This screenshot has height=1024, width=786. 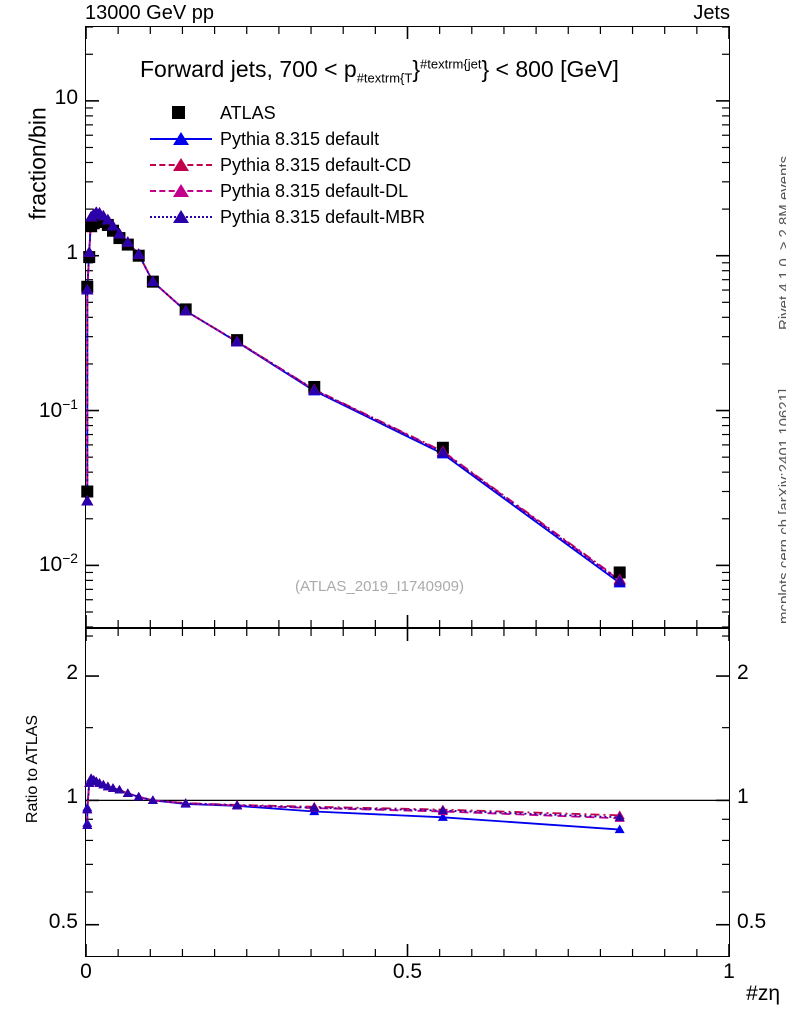 I want to click on ratio-y-tick-label-l: 2, so click(x=72, y=673).